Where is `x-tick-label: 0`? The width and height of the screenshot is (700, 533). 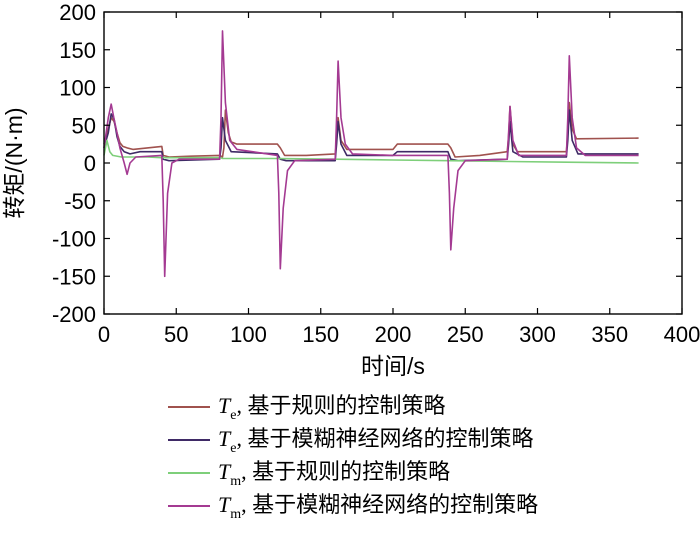
x-tick-label: 0 is located at coordinates (104, 334).